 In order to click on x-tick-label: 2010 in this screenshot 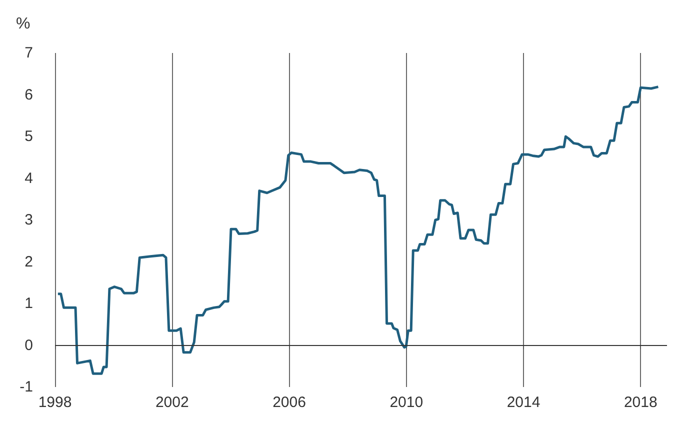, I will do `click(407, 402)`.